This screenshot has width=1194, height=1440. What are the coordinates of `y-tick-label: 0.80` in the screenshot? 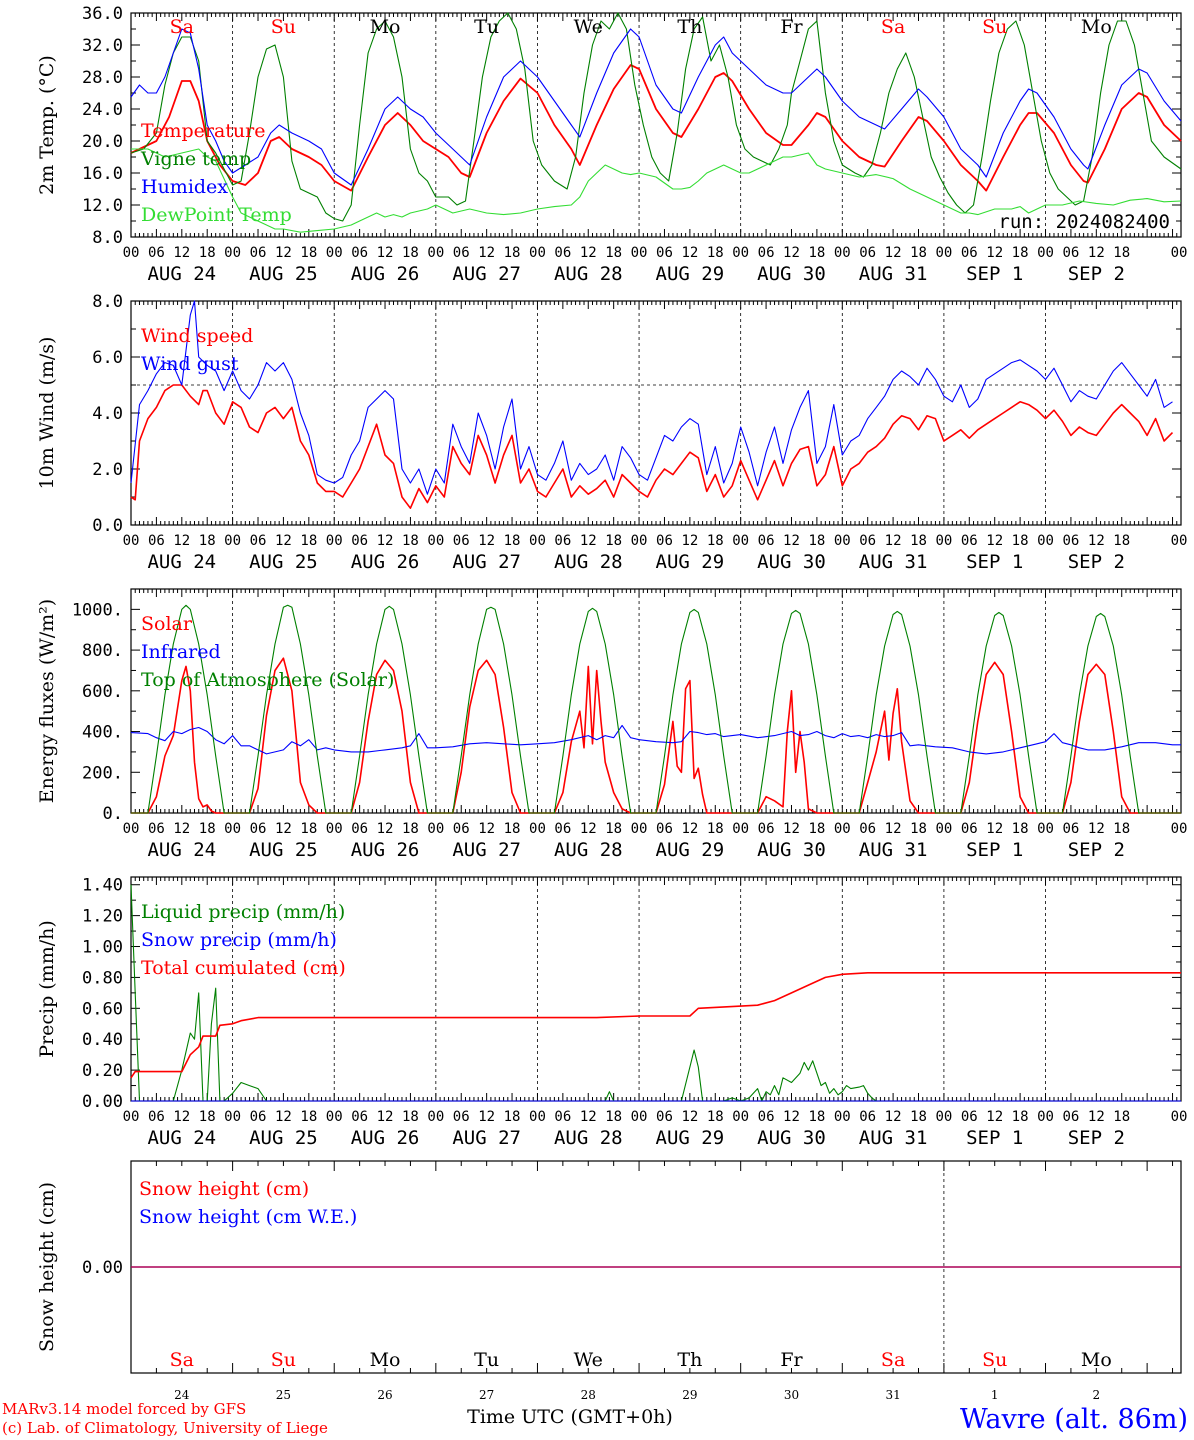 It's located at (102, 978).